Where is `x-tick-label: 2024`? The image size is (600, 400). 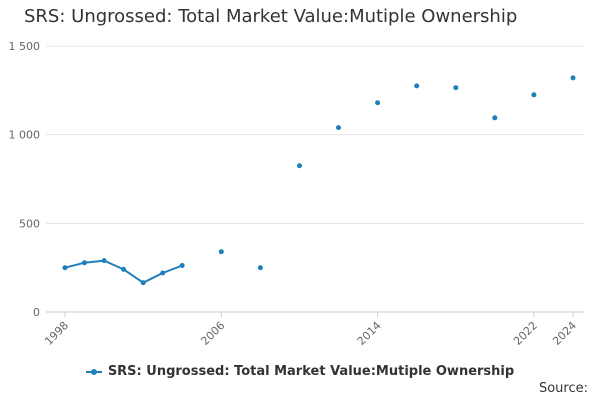
x-tick-label: 2024 is located at coordinates (564, 333).